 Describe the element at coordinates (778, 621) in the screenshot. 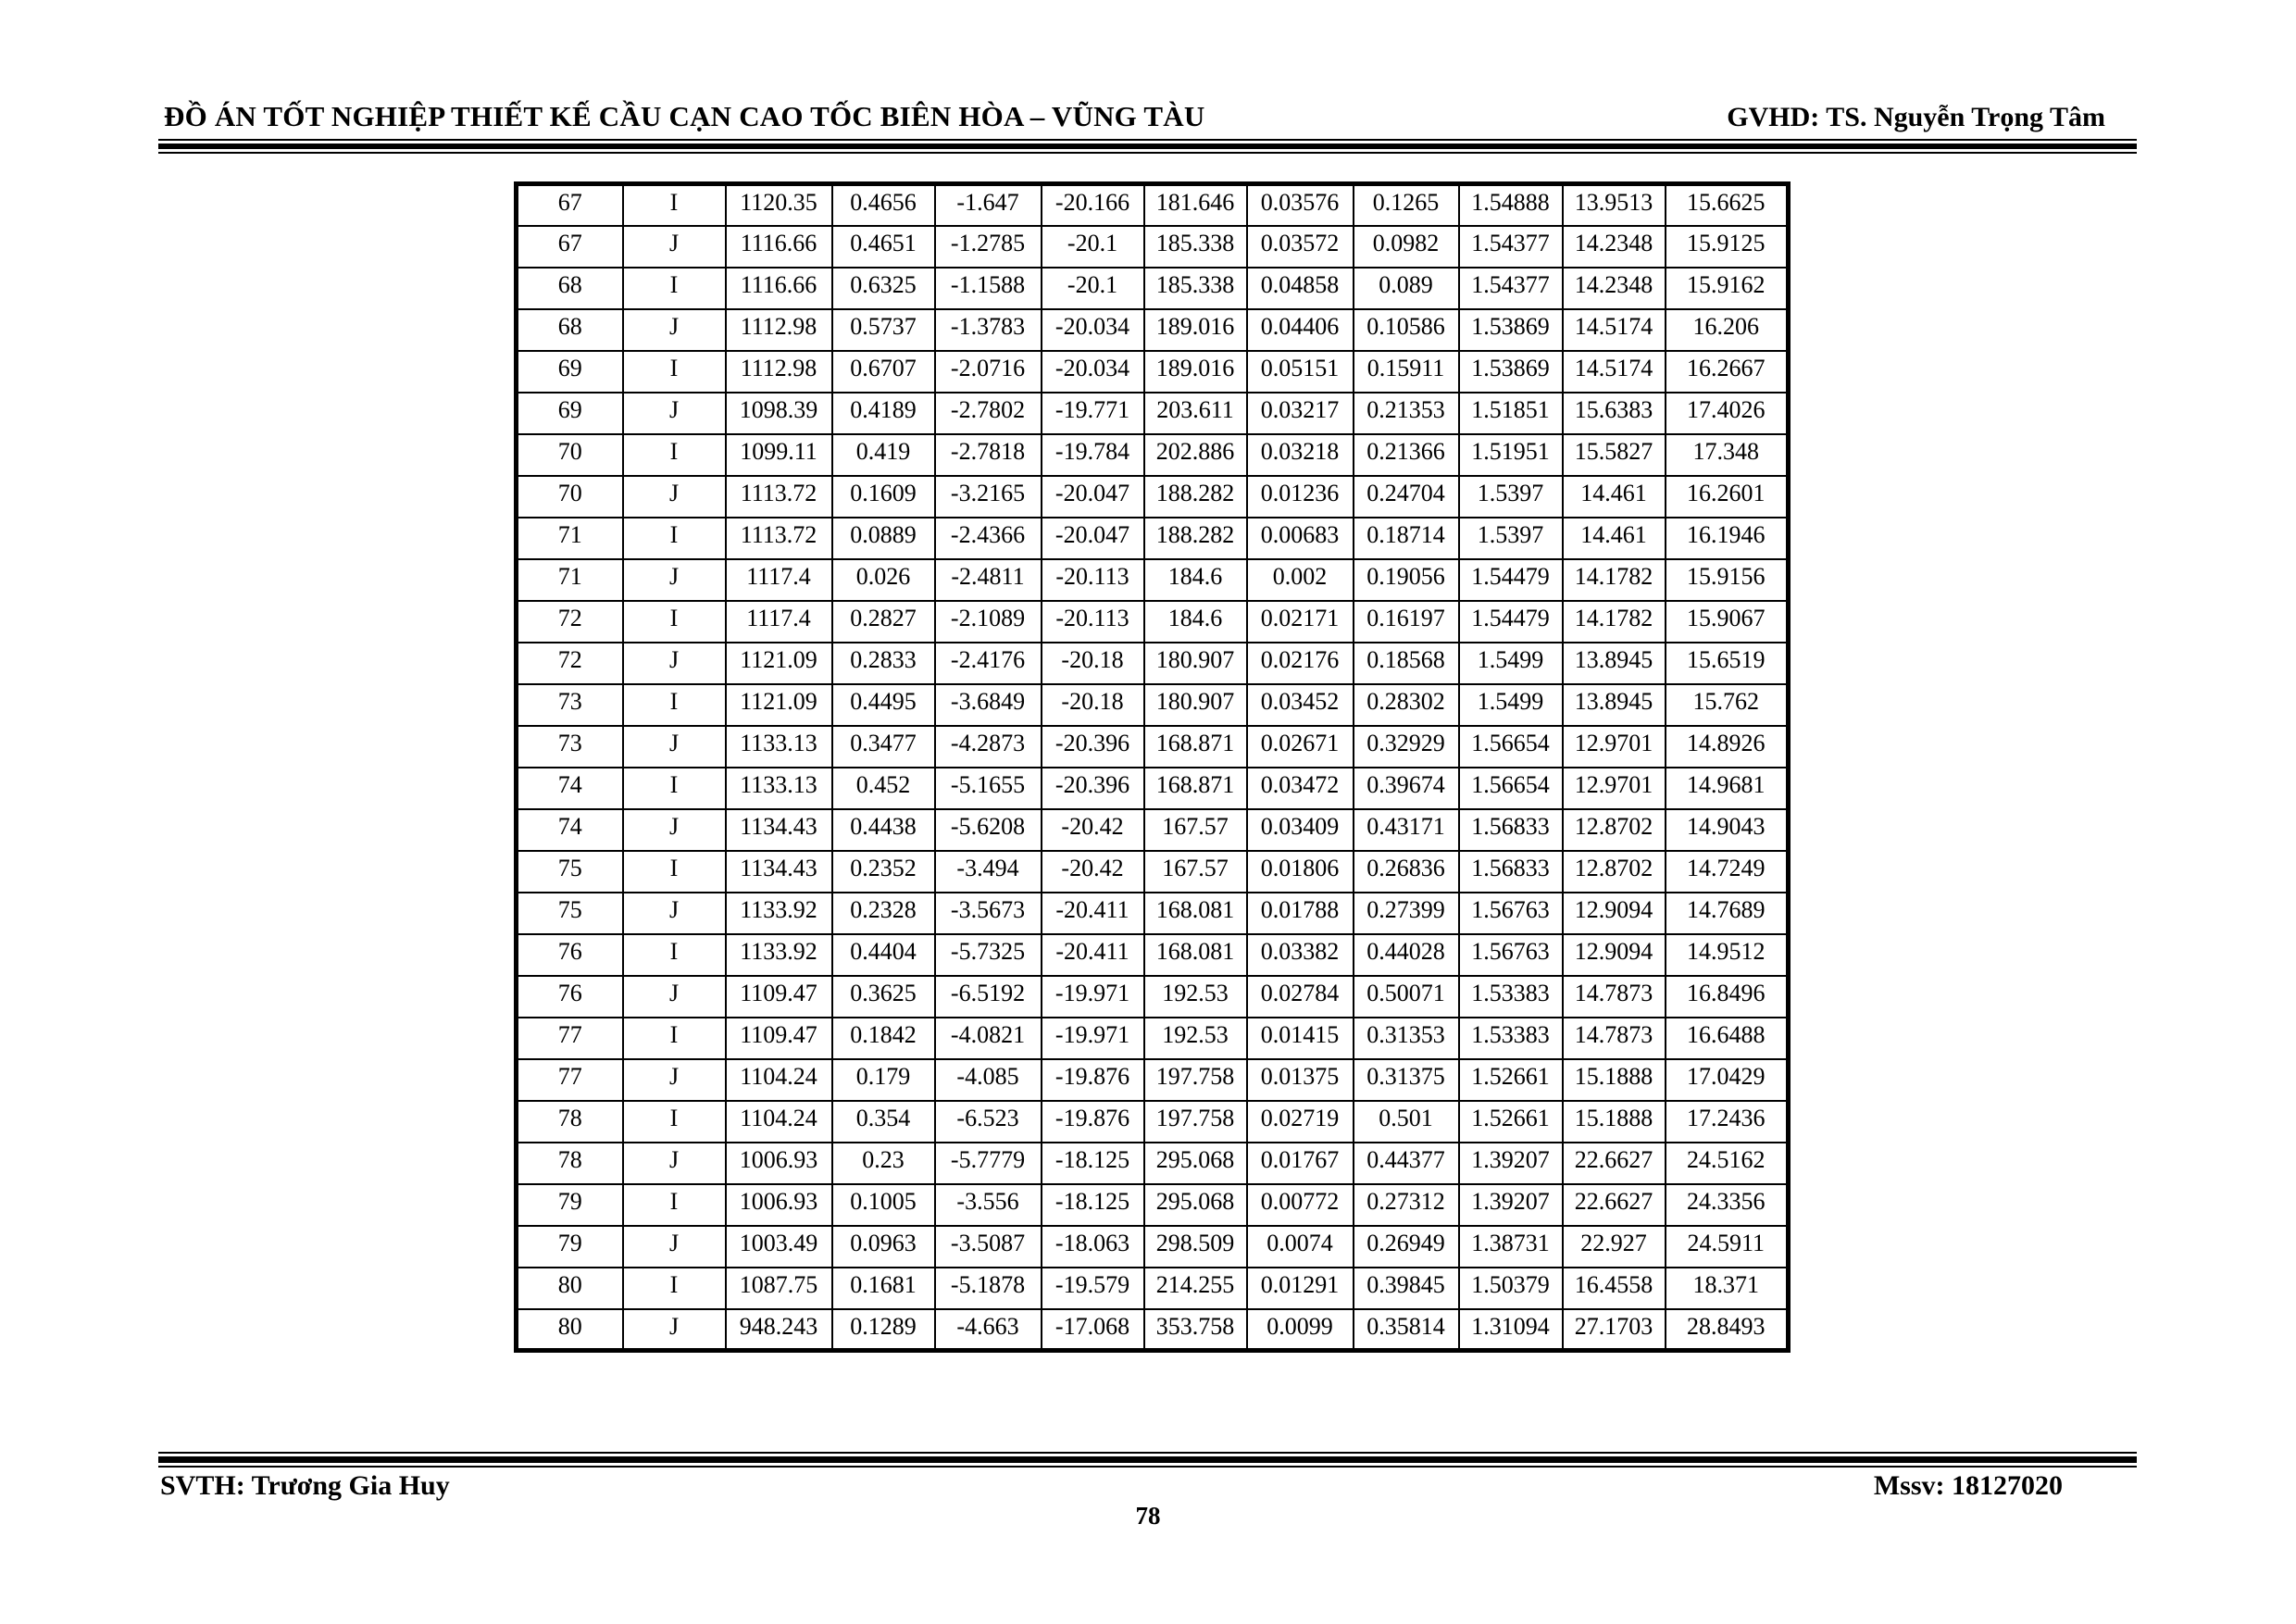

I see `table-cell: 1117.4` at that location.